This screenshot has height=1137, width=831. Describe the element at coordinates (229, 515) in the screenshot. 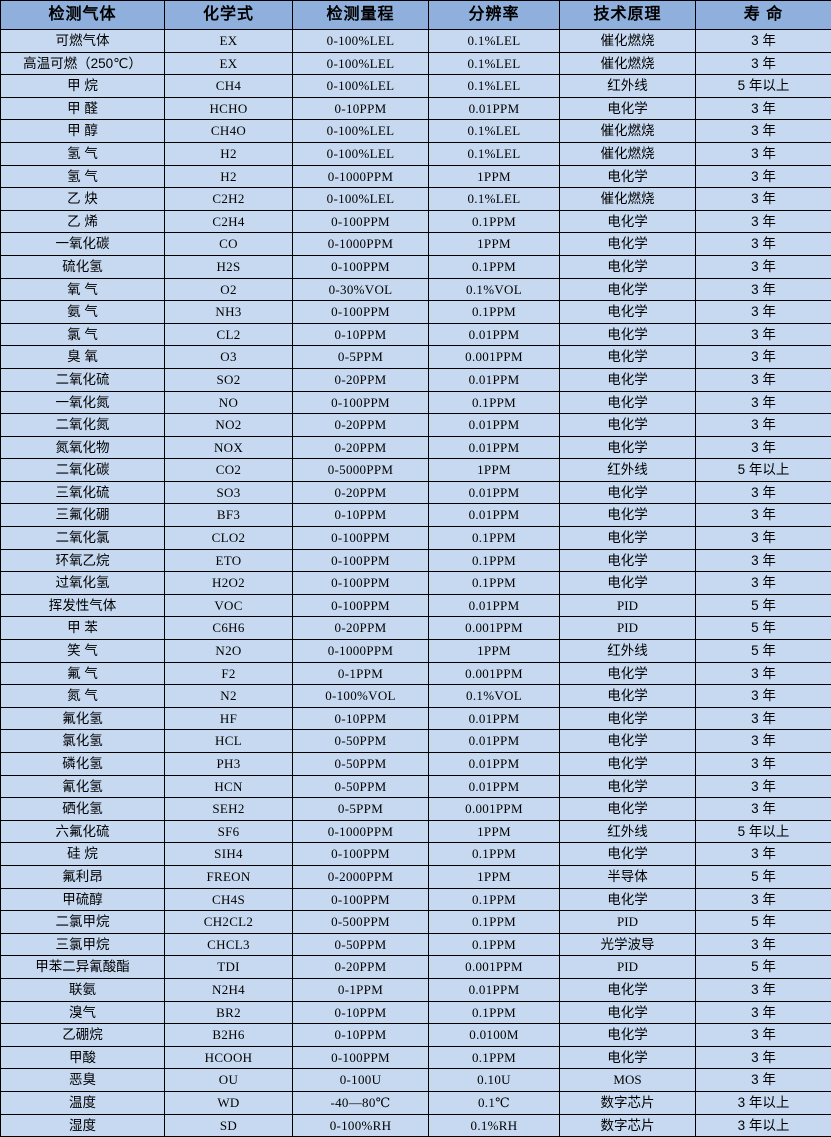

I see `cell-formula: BF3` at that location.